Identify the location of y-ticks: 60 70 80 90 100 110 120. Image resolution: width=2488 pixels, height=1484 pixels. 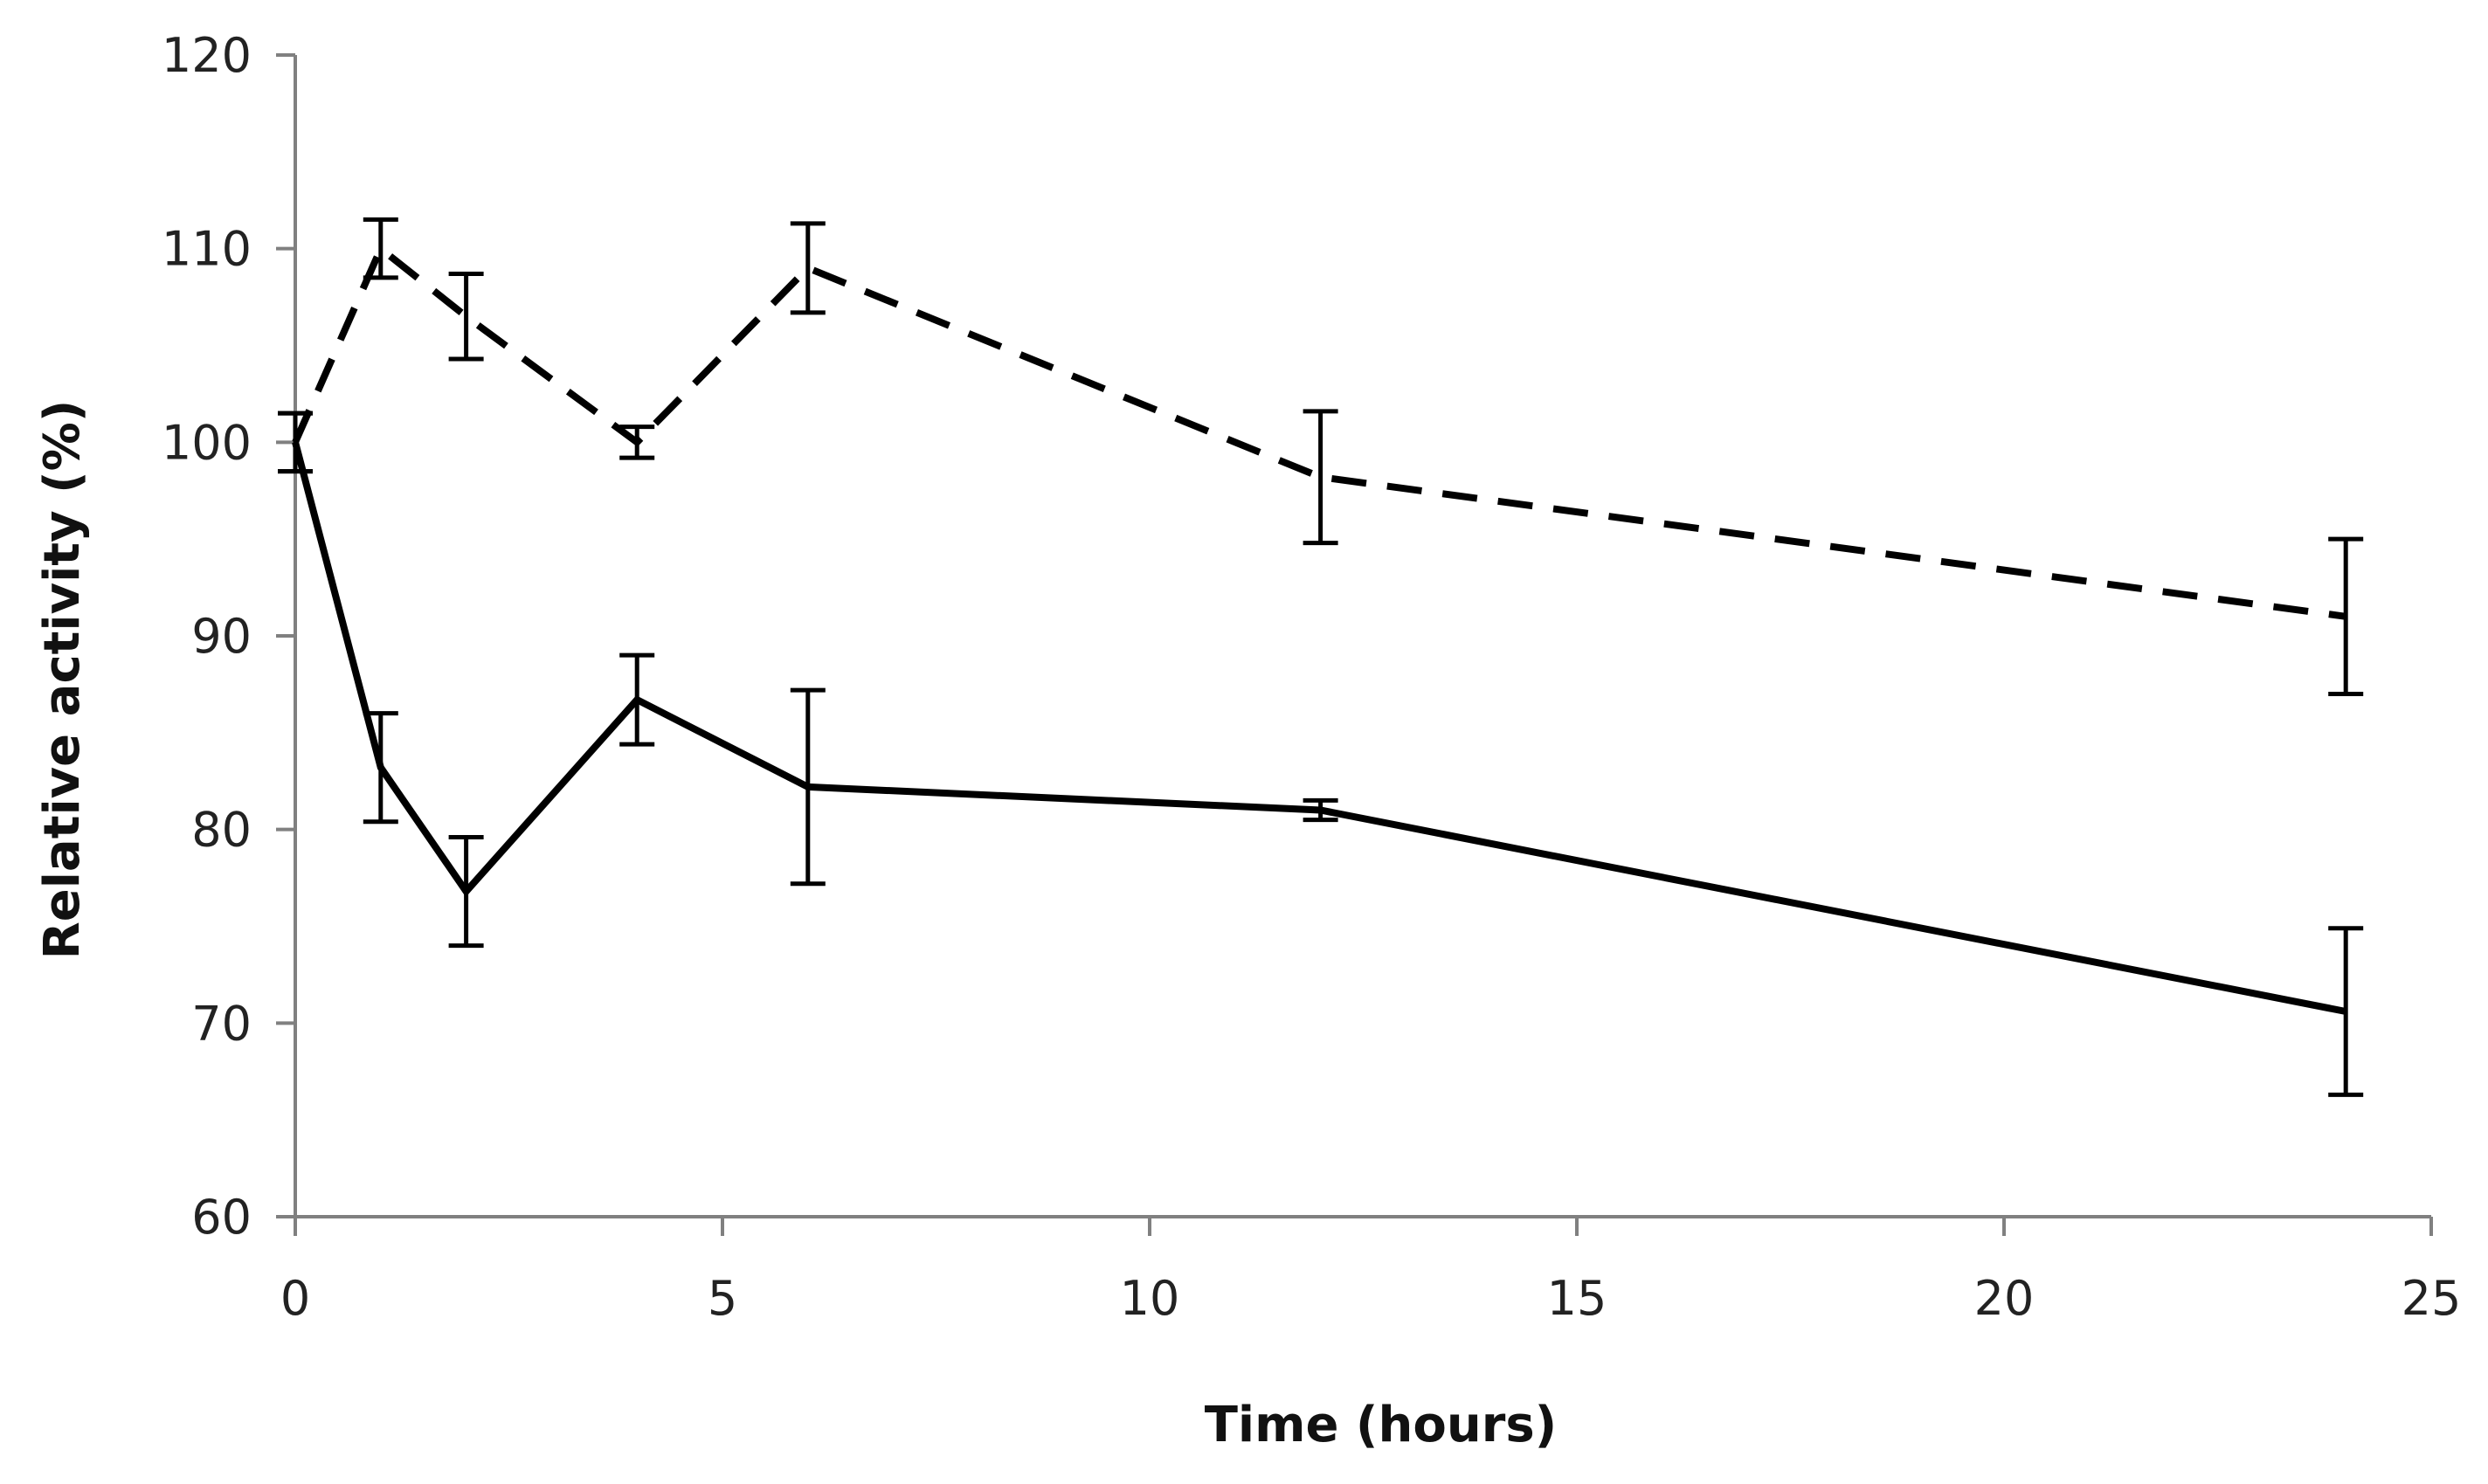
(229, 636).